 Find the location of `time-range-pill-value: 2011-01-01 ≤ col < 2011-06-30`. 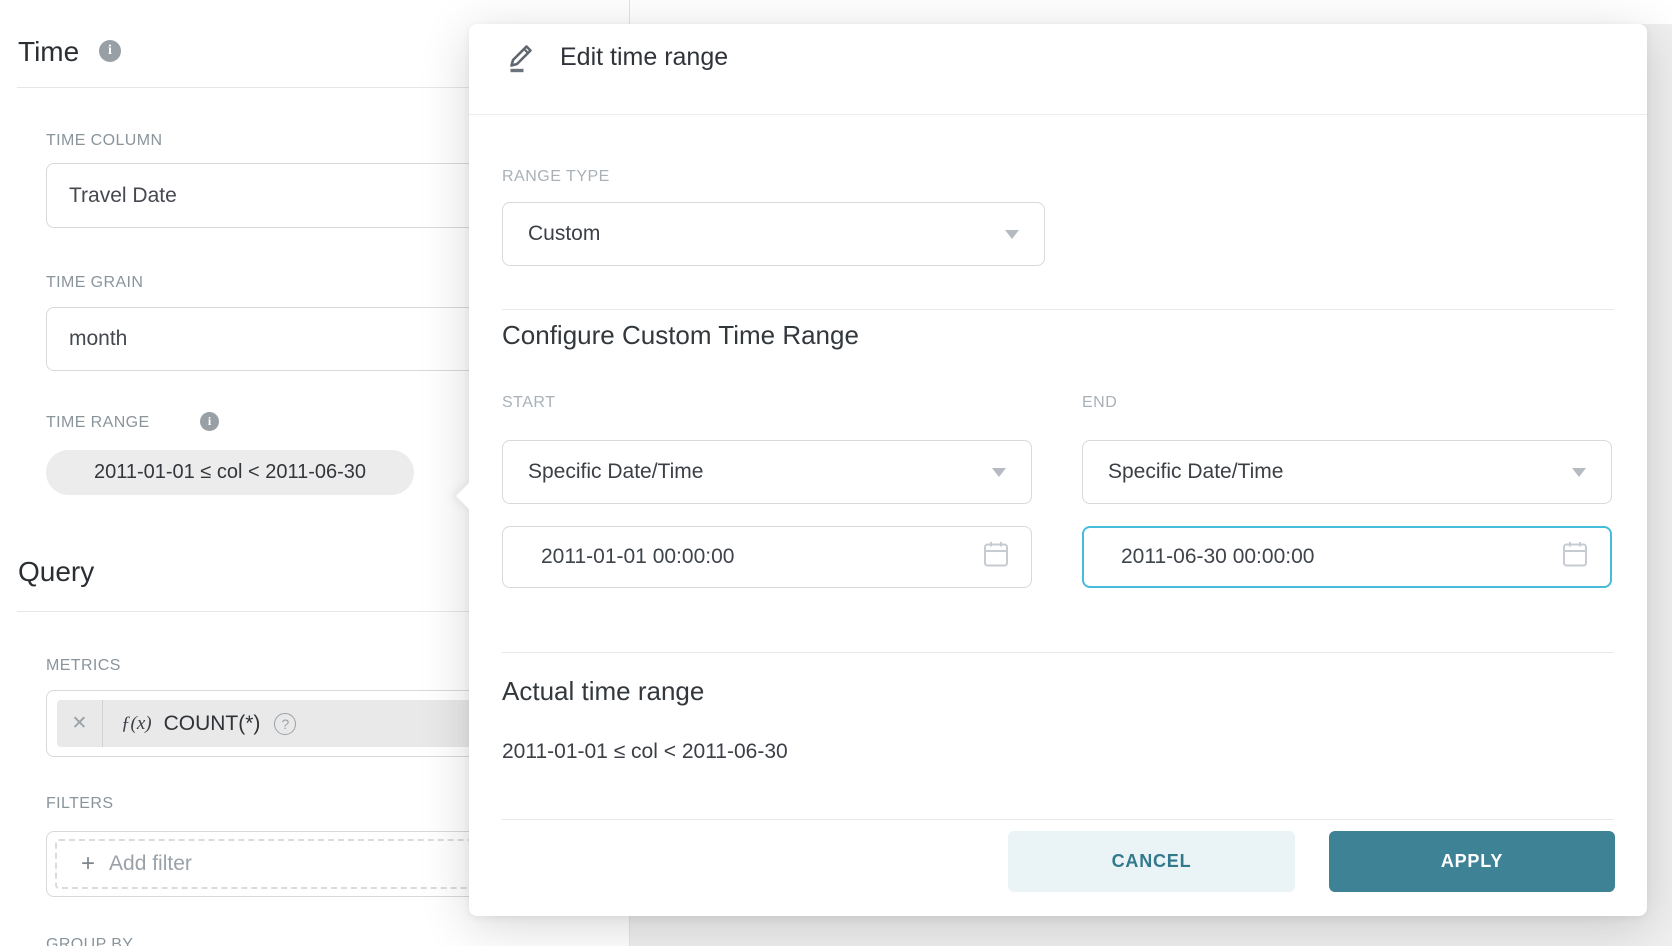

time-range-pill-value: 2011-01-01 ≤ col < 2011-06-30 is located at coordinates (230, 472).